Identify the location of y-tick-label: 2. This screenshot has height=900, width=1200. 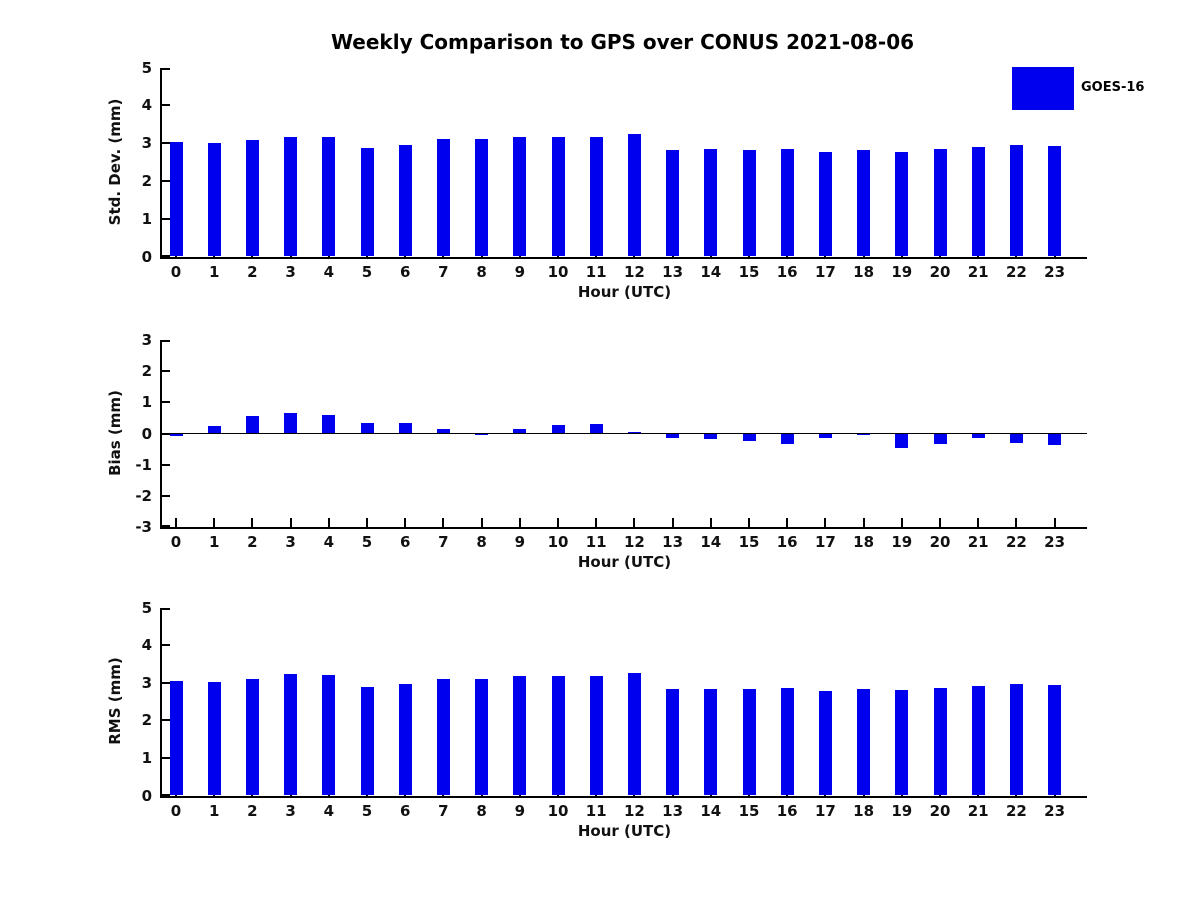
(146, 720).